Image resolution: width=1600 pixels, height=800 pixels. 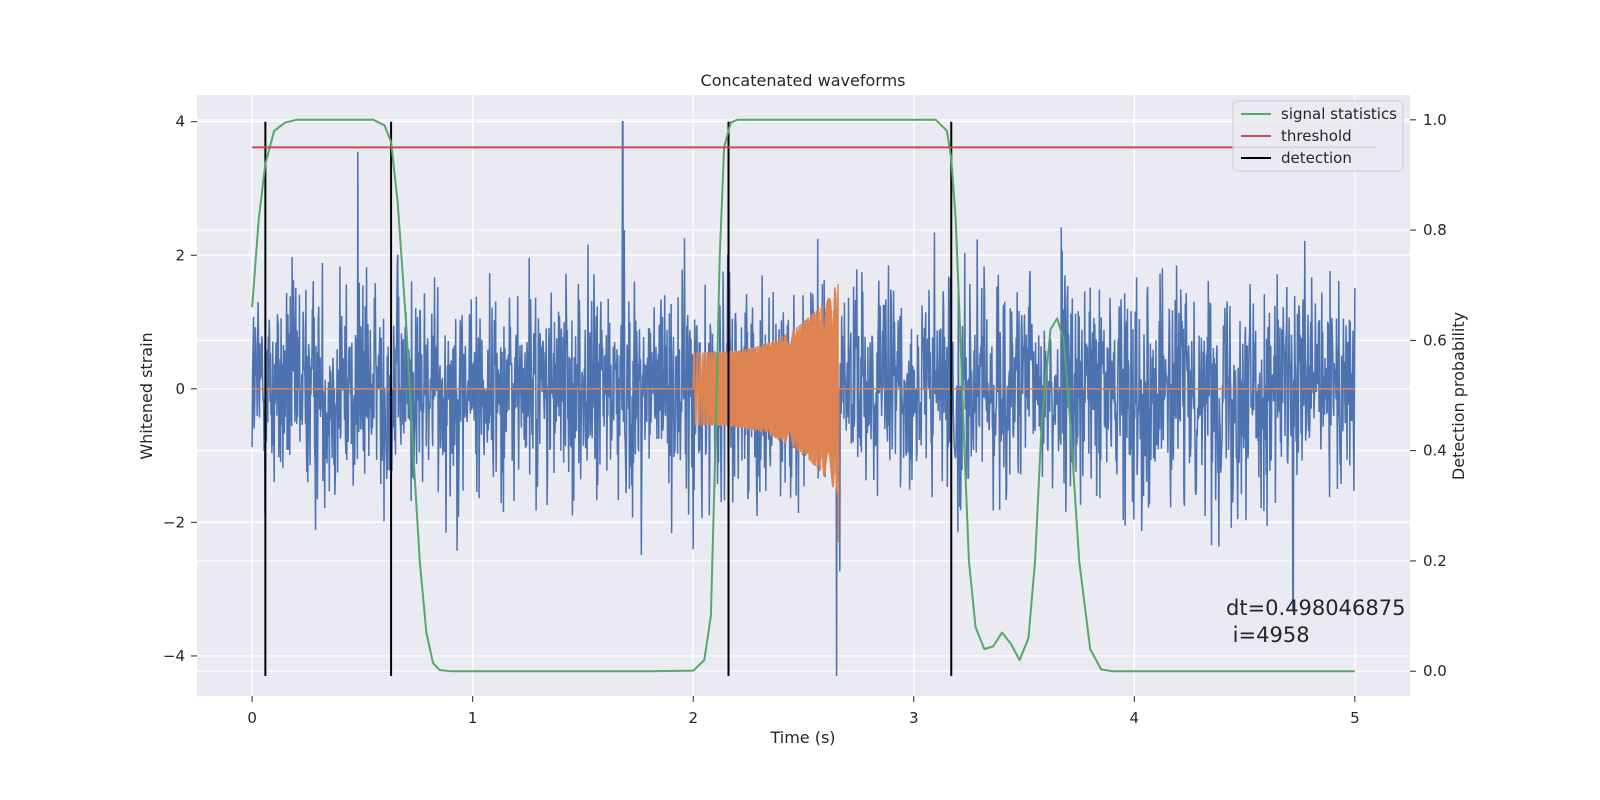 I want to click on y2-tick-label: 0.0, so click(x=1435, y=671).